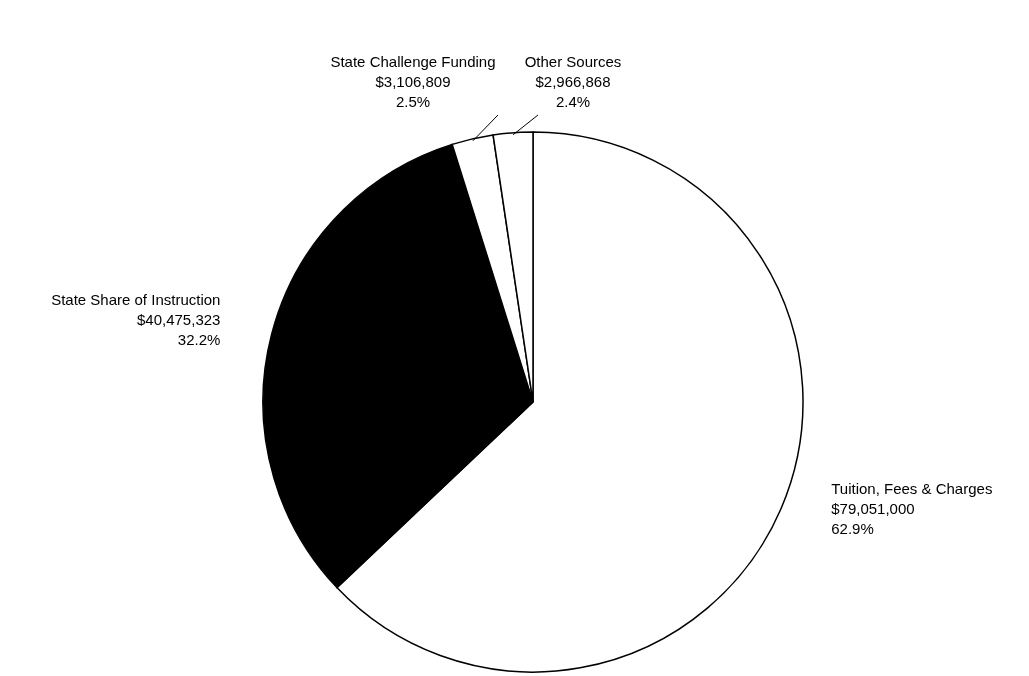  What do you see at coordinates (873, 519) in the screenshot?
I see `data-label: $79,051,000 62.9%` at bounding box center [873, 519].